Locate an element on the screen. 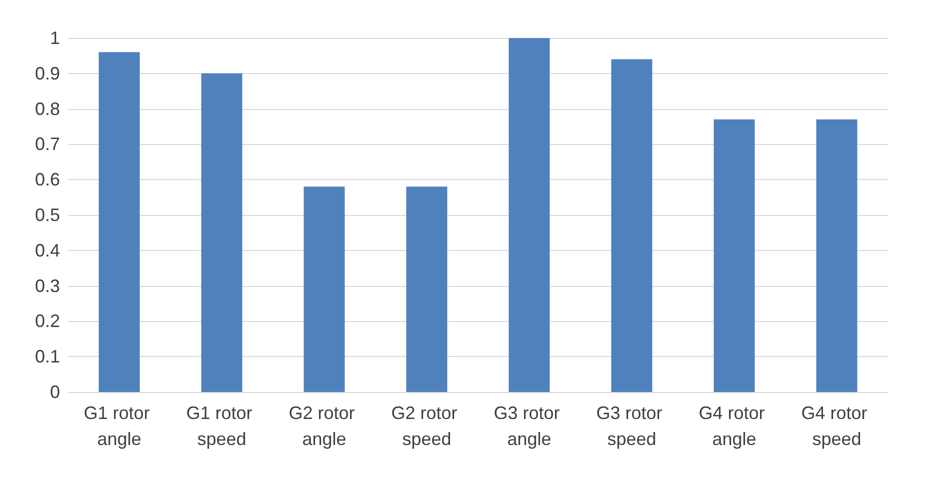  x-tick-label: G4 rotor speed is located at coordinates (836, 426).